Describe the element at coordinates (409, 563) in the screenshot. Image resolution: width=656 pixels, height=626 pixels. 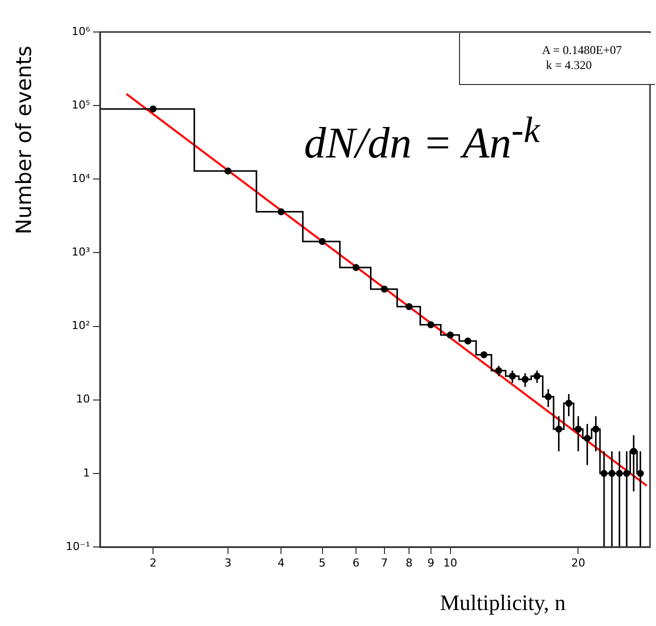
I see `x-tick-label: 8` at that location.